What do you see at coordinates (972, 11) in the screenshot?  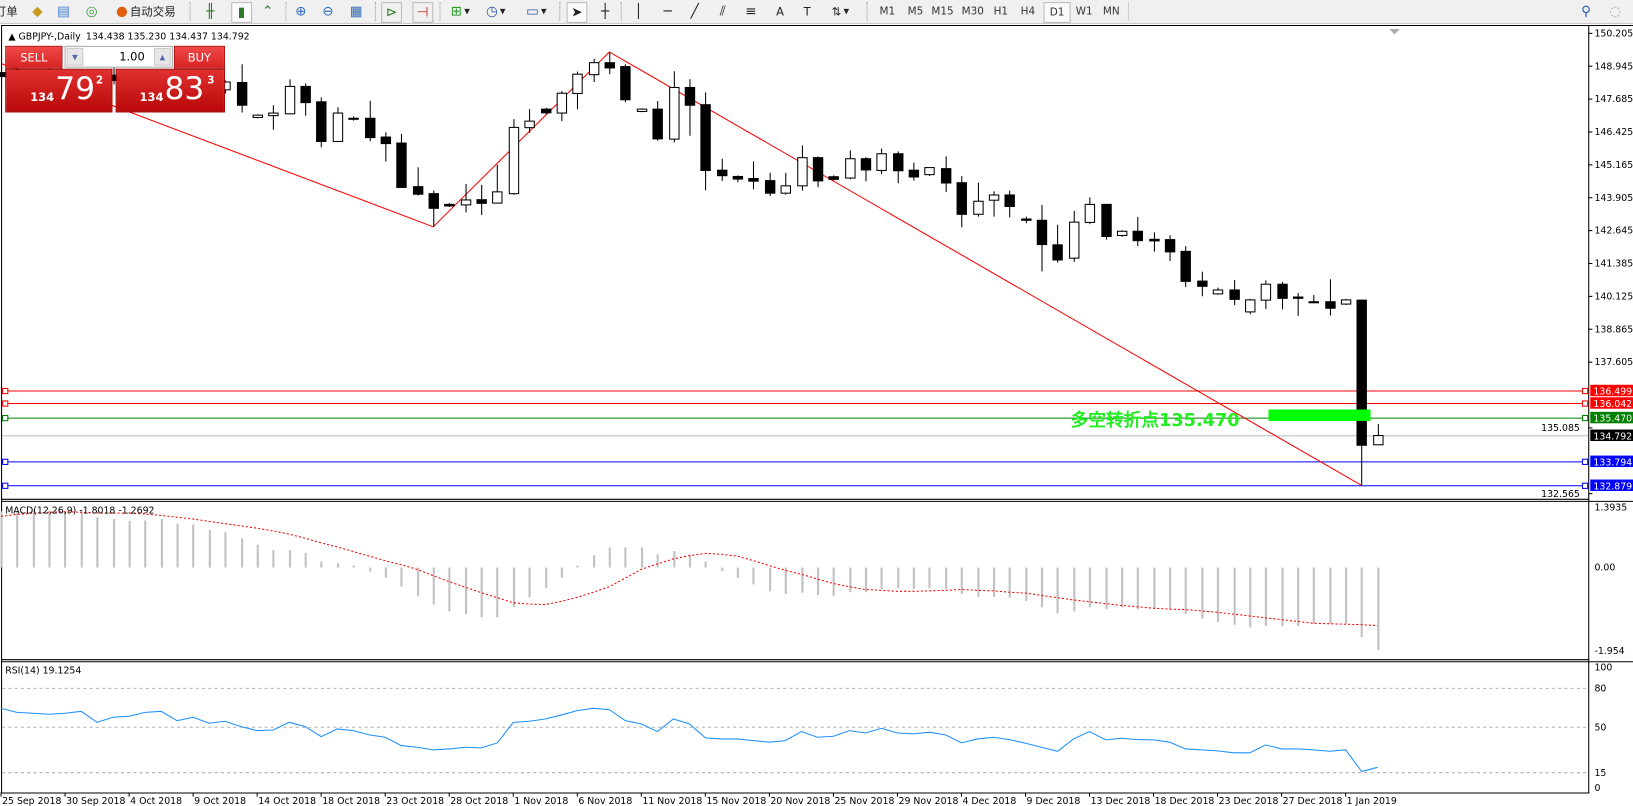 I see `timeframe-m30: M30` at bounding box center [972, 11].